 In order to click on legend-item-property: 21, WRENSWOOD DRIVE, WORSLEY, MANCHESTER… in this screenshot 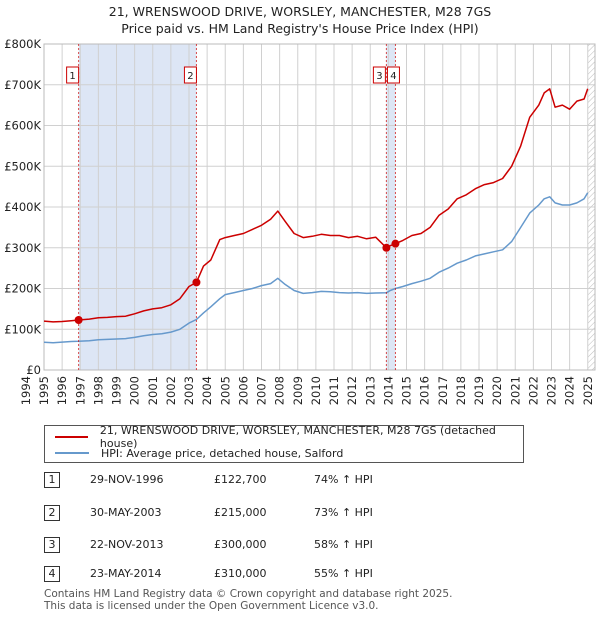, I will do `click(289, 437)`.